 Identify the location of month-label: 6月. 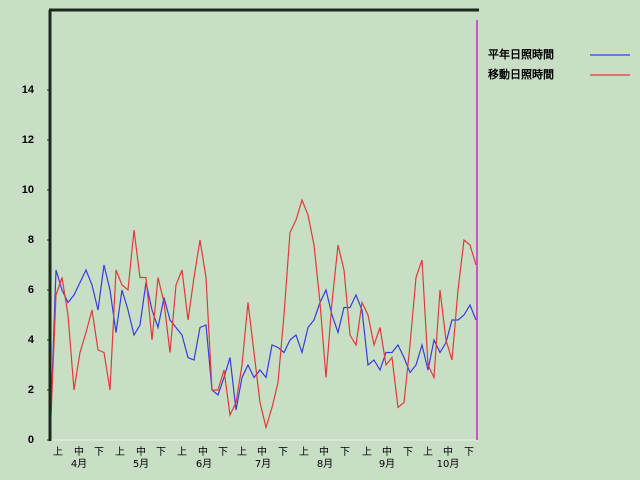
(204, 464).